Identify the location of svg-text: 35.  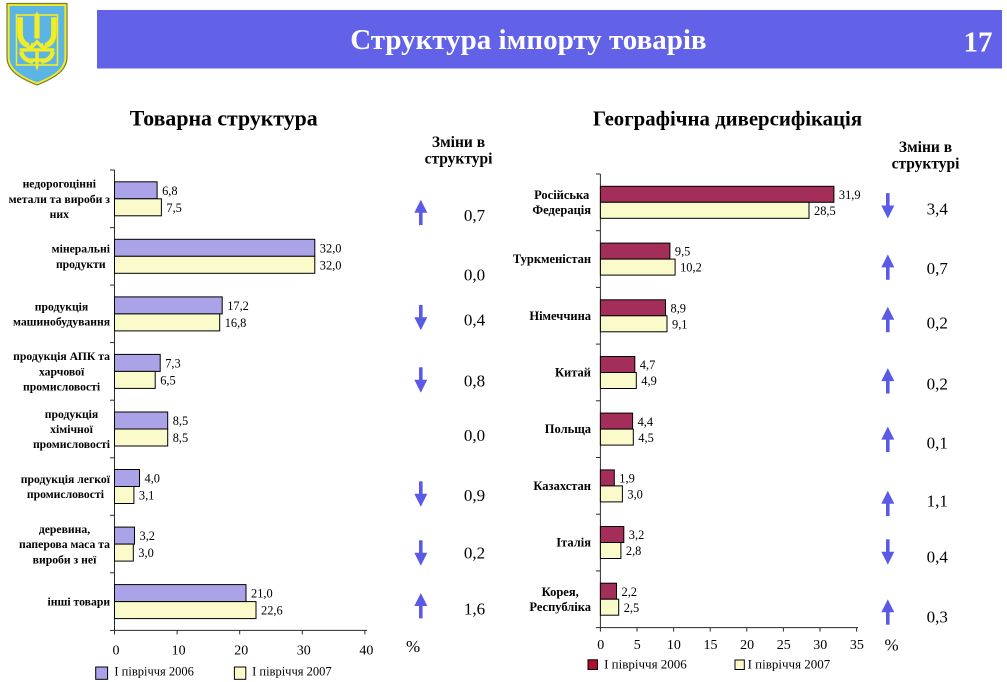
(857, 645).